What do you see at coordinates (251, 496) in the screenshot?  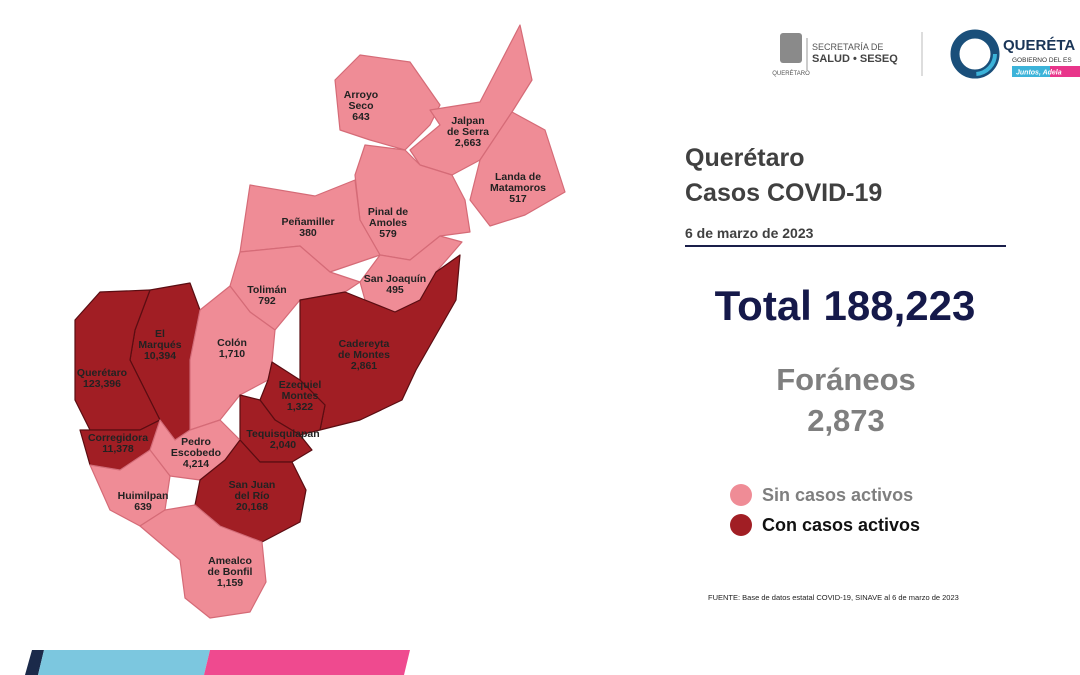 I see `municipality-name: del Río` at bounding box center [251, 496].